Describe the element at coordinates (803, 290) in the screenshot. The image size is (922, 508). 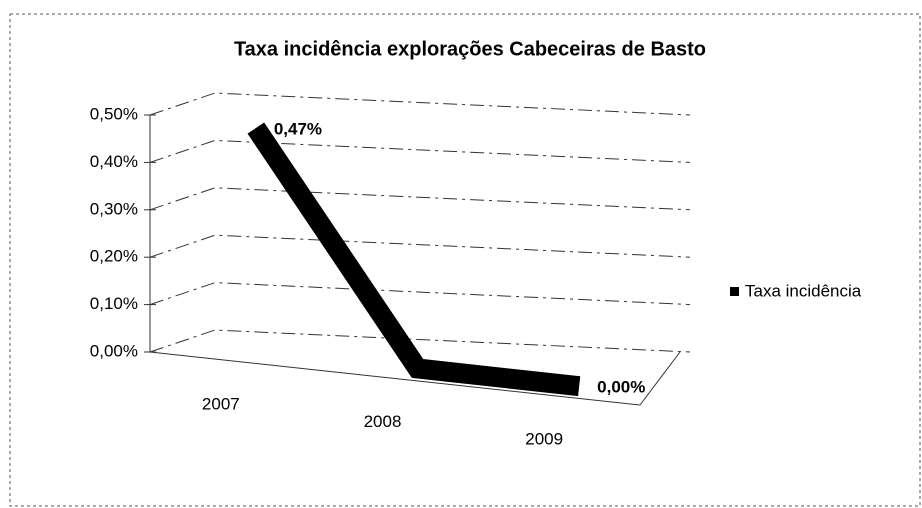
I see `legend-label: Taxa incidência` at that location.